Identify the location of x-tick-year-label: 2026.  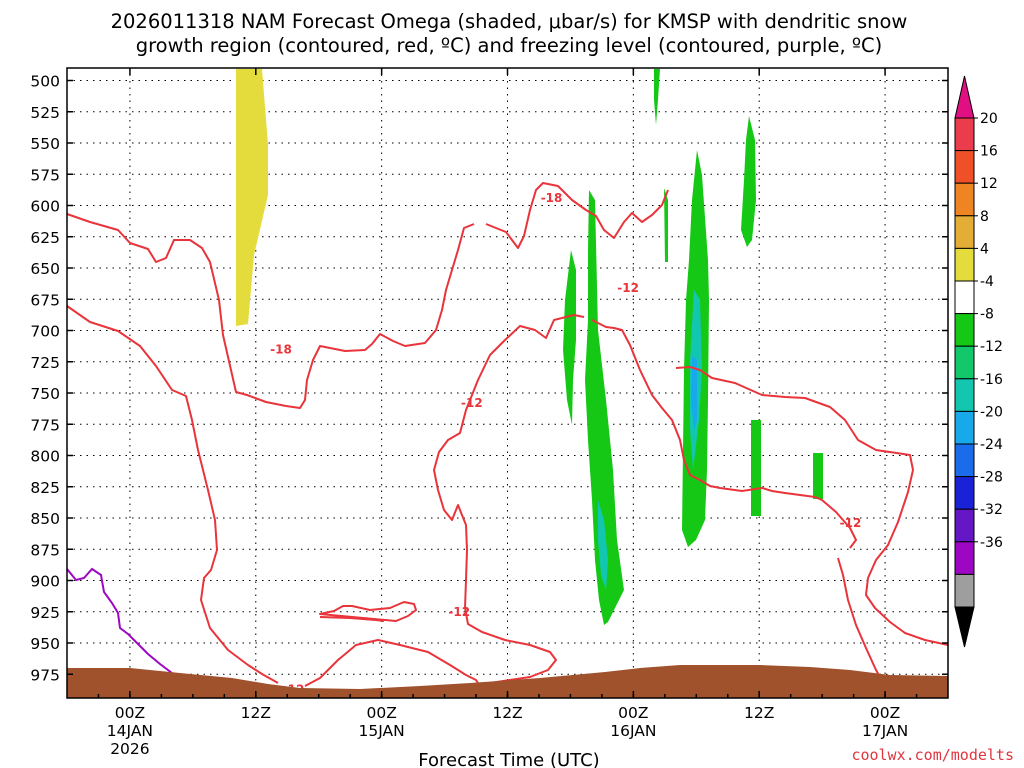
(129, 749).